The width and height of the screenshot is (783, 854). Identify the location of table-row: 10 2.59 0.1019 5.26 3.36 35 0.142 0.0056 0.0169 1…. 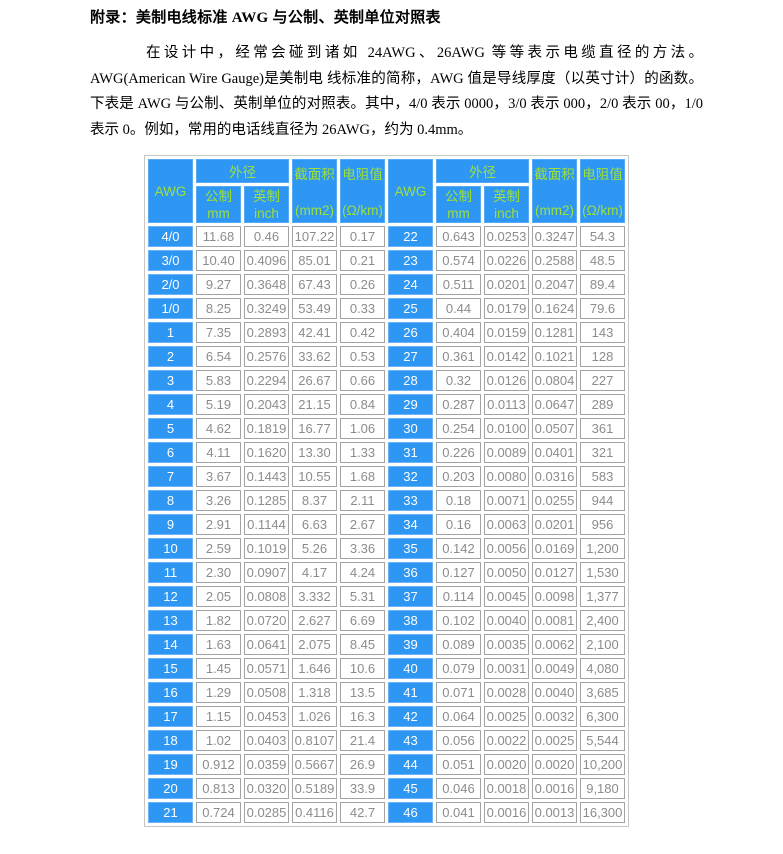
(386, 548).